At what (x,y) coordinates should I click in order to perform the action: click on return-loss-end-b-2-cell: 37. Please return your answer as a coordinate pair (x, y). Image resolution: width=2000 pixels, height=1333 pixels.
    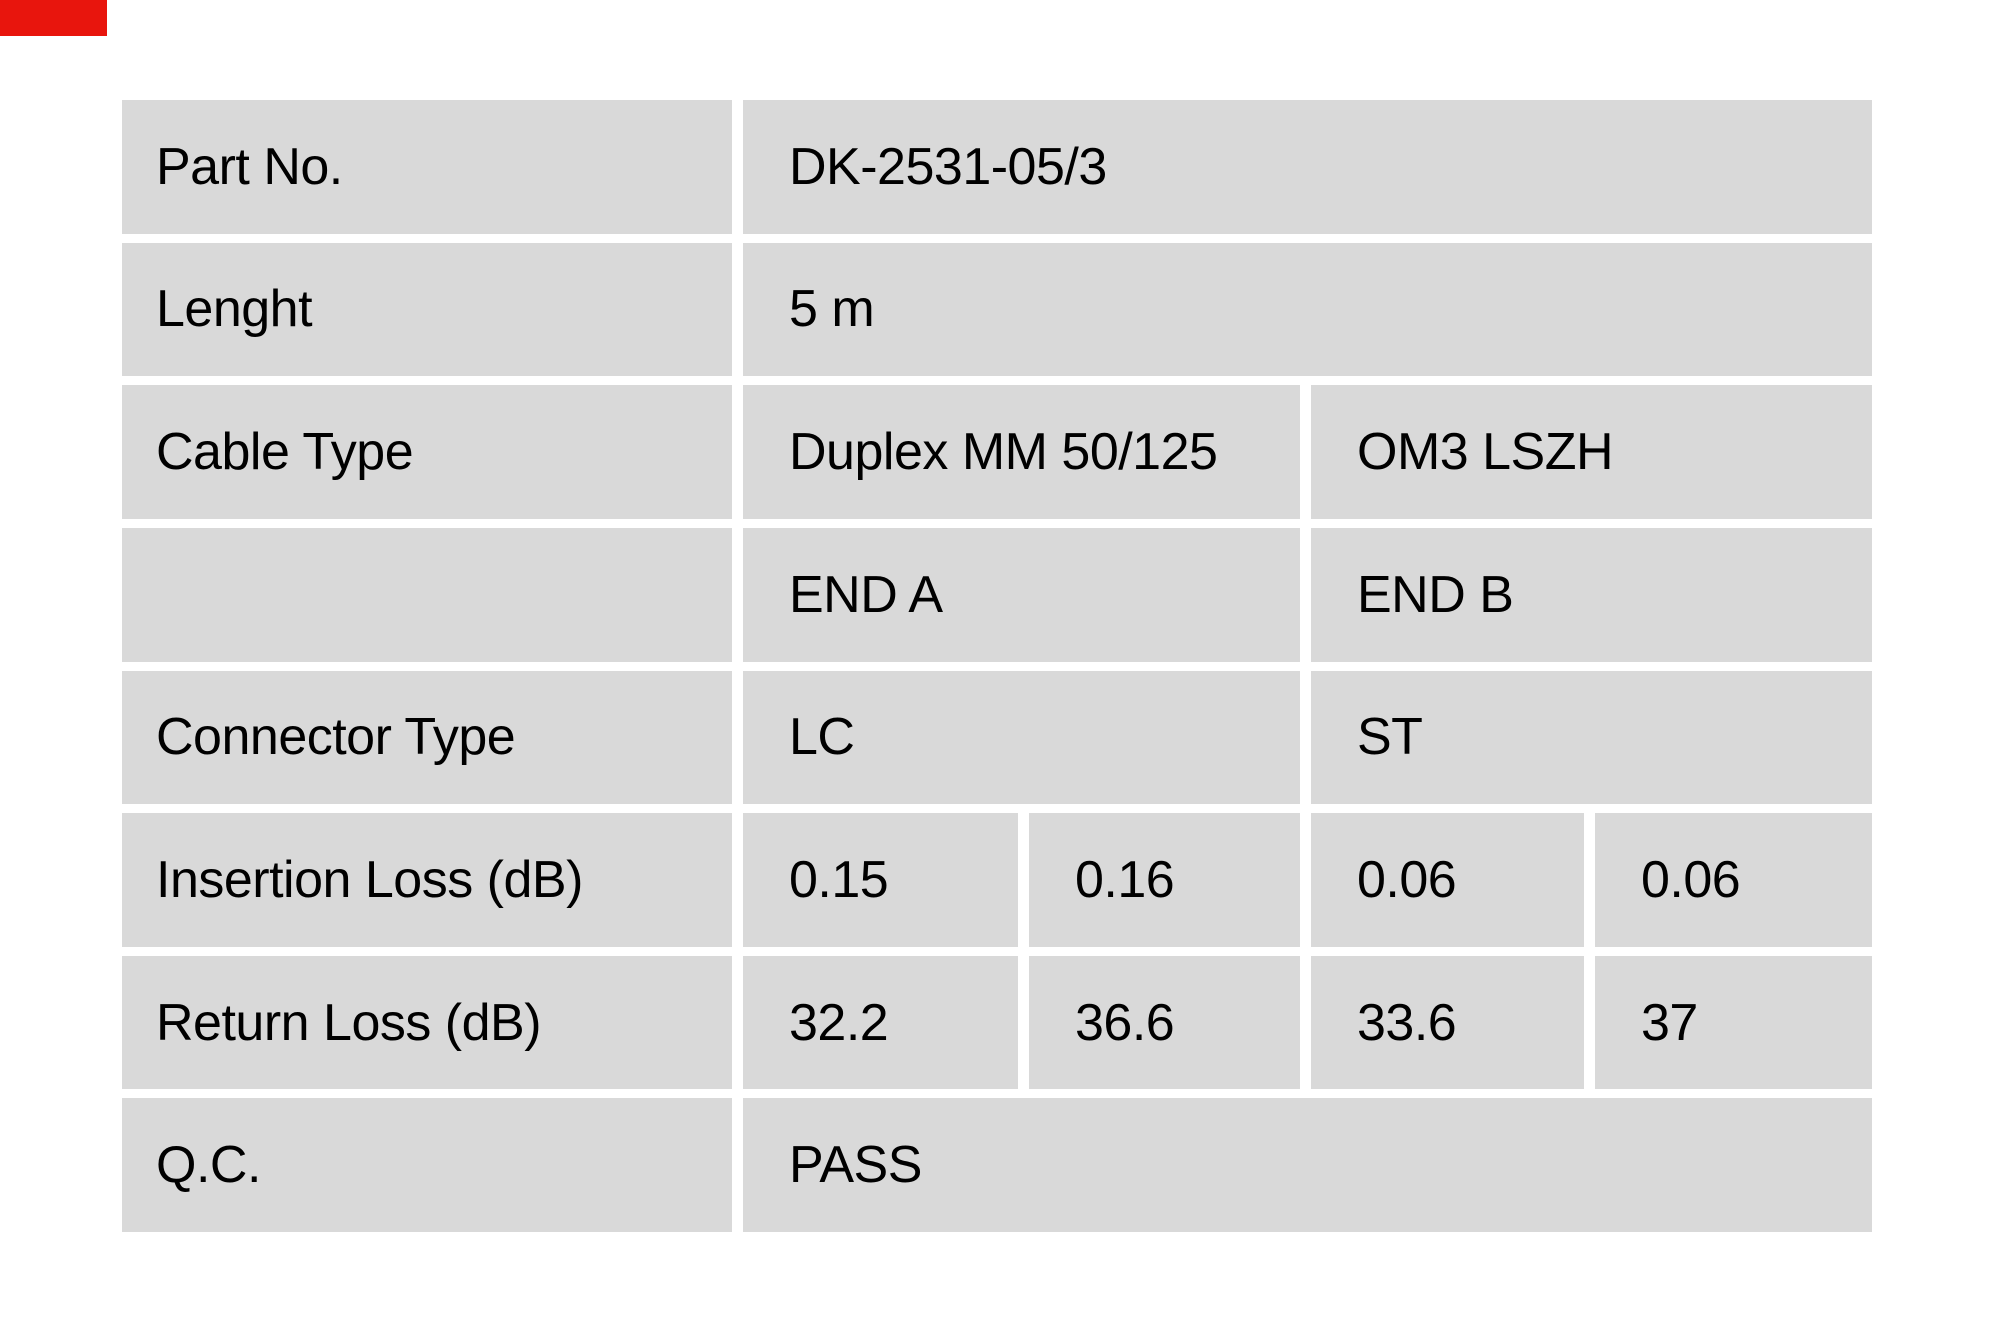
    Looking at the image, I should click on (1733, 1022).